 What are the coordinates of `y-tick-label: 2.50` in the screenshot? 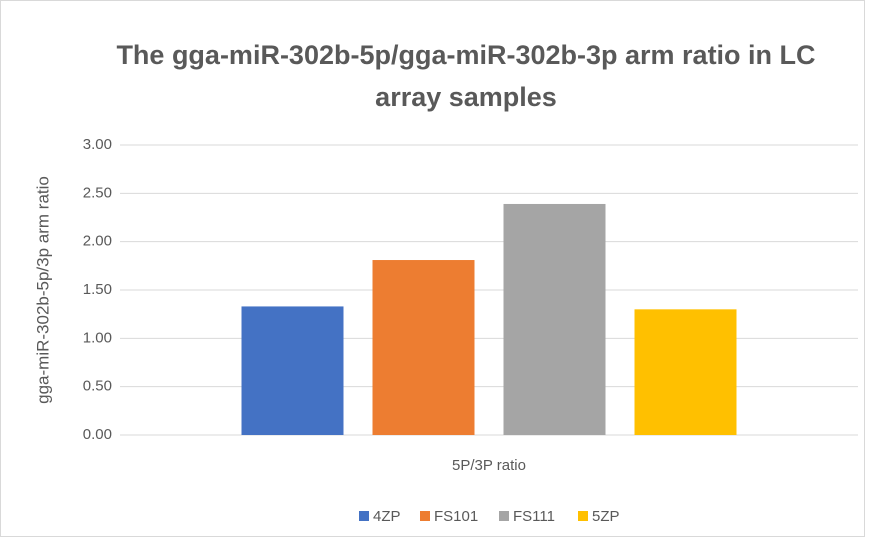 It's located at (97, 192).